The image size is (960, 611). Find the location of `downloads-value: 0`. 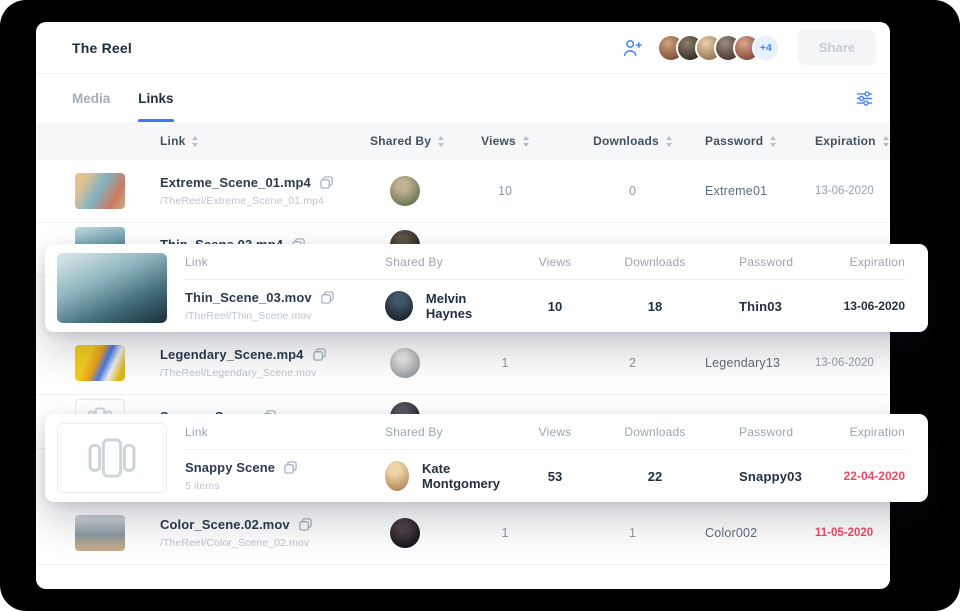

downloads-value: 0 is located at coordinates (632, 191).